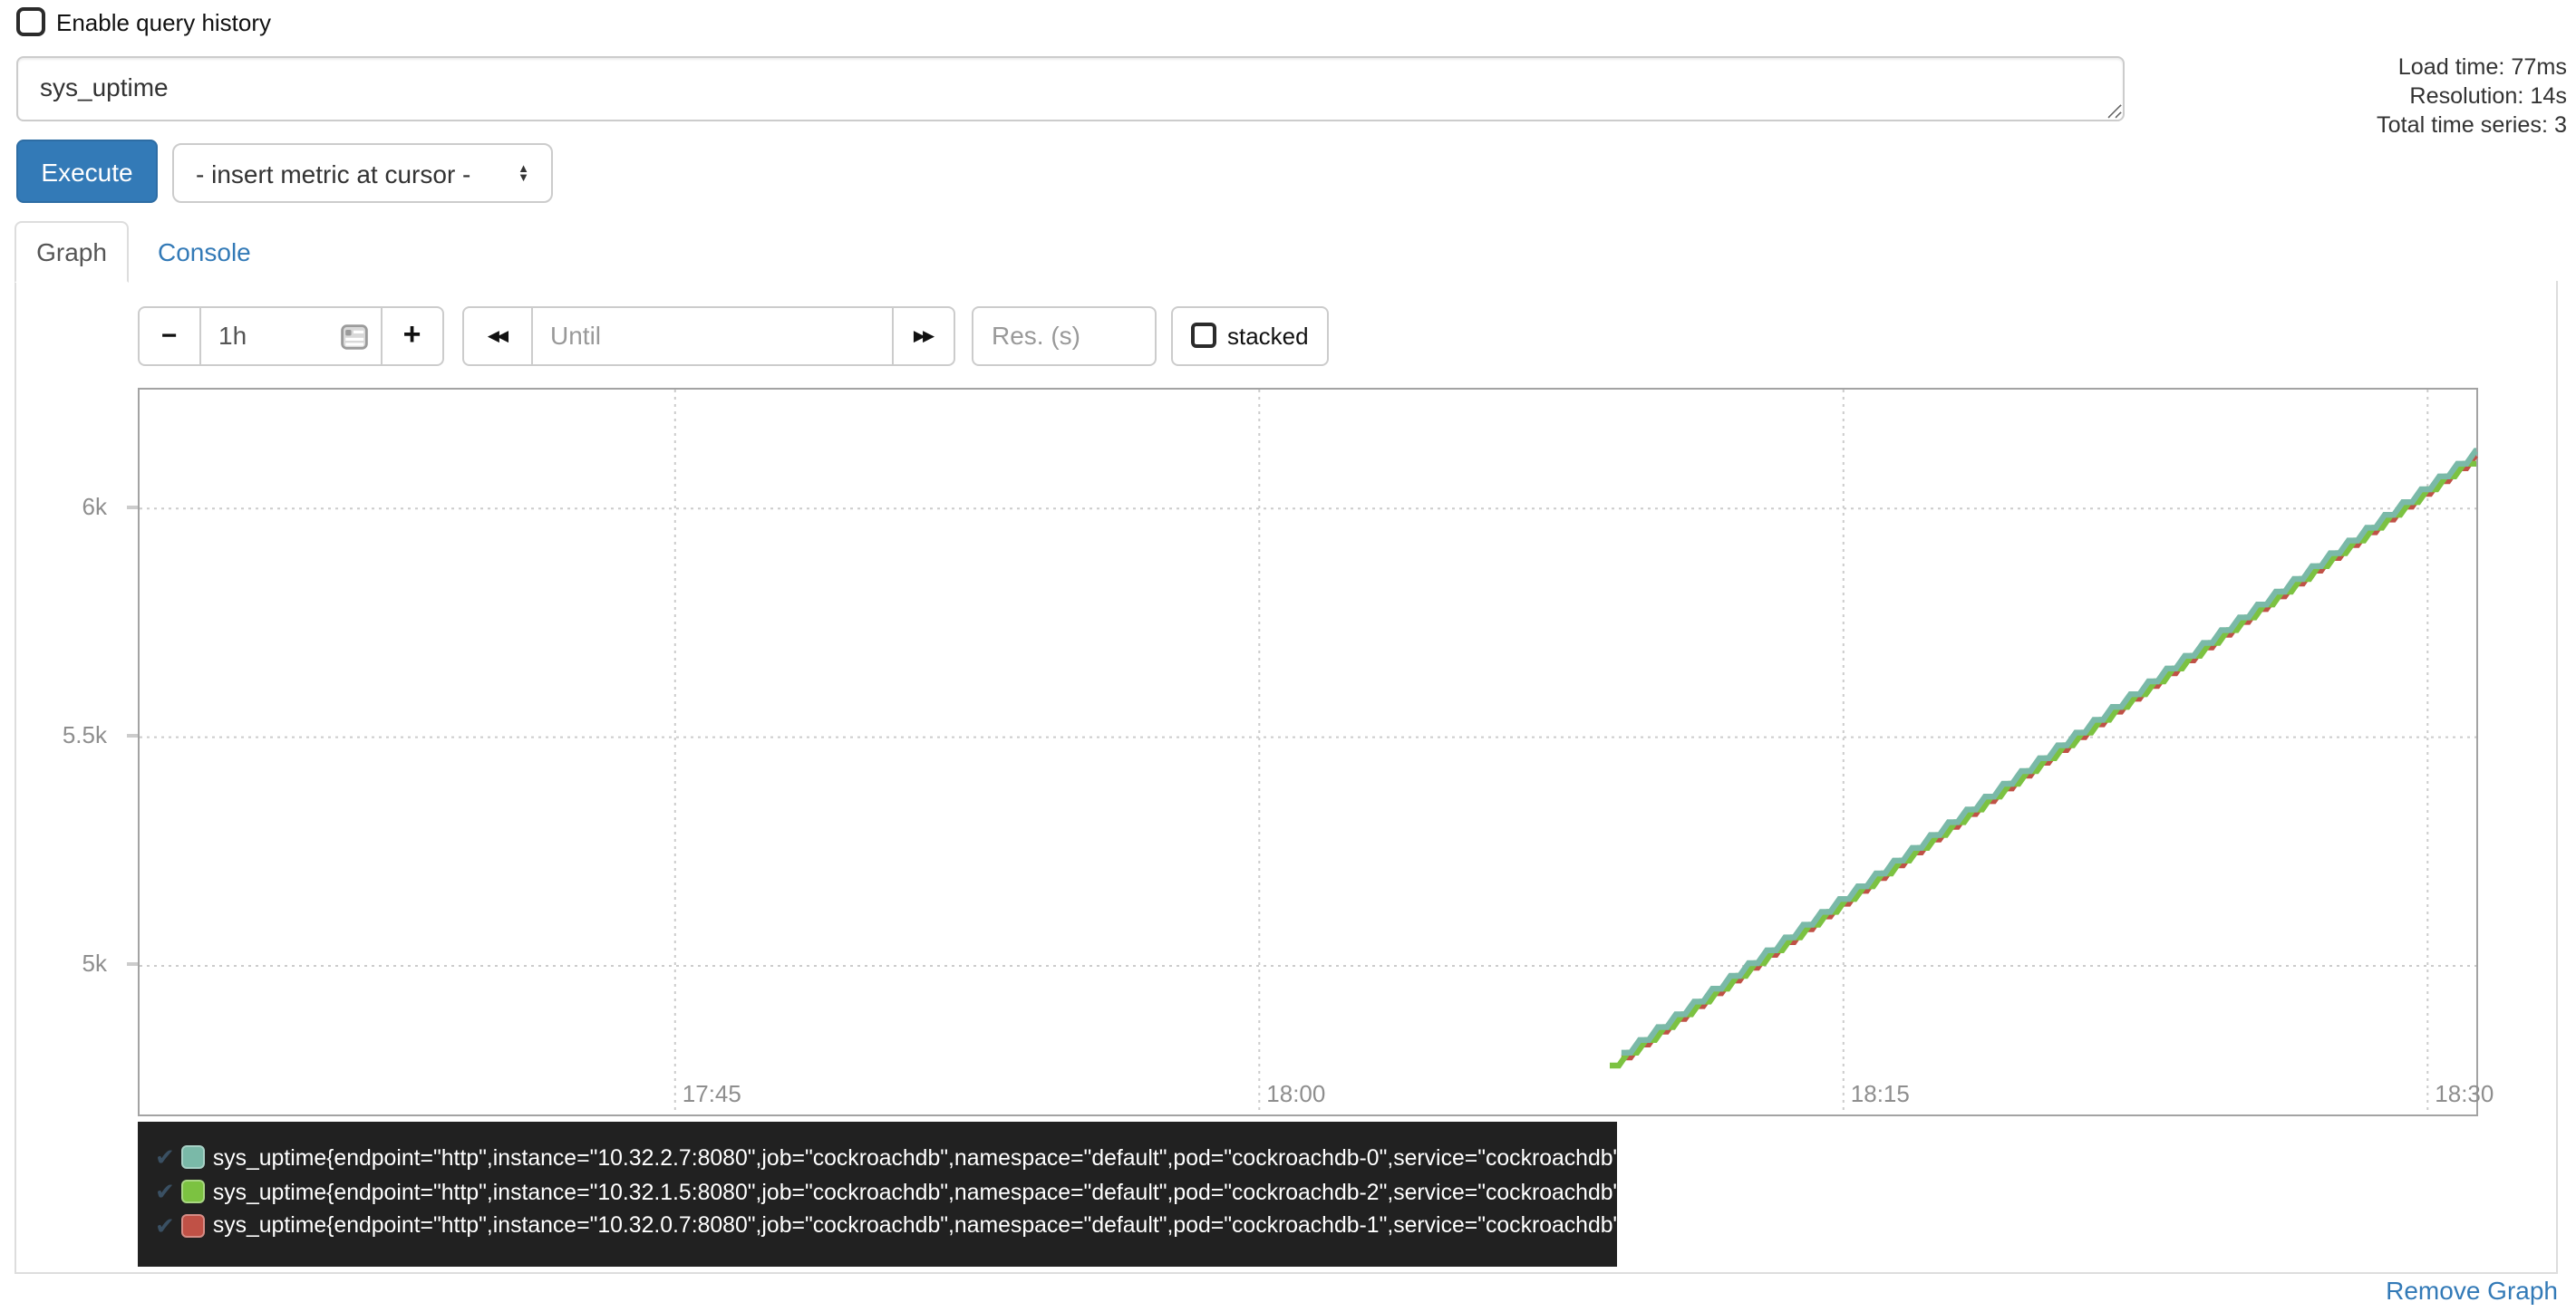  I want to click on enable-query-history-label: Enable query history, so click(164, 22).